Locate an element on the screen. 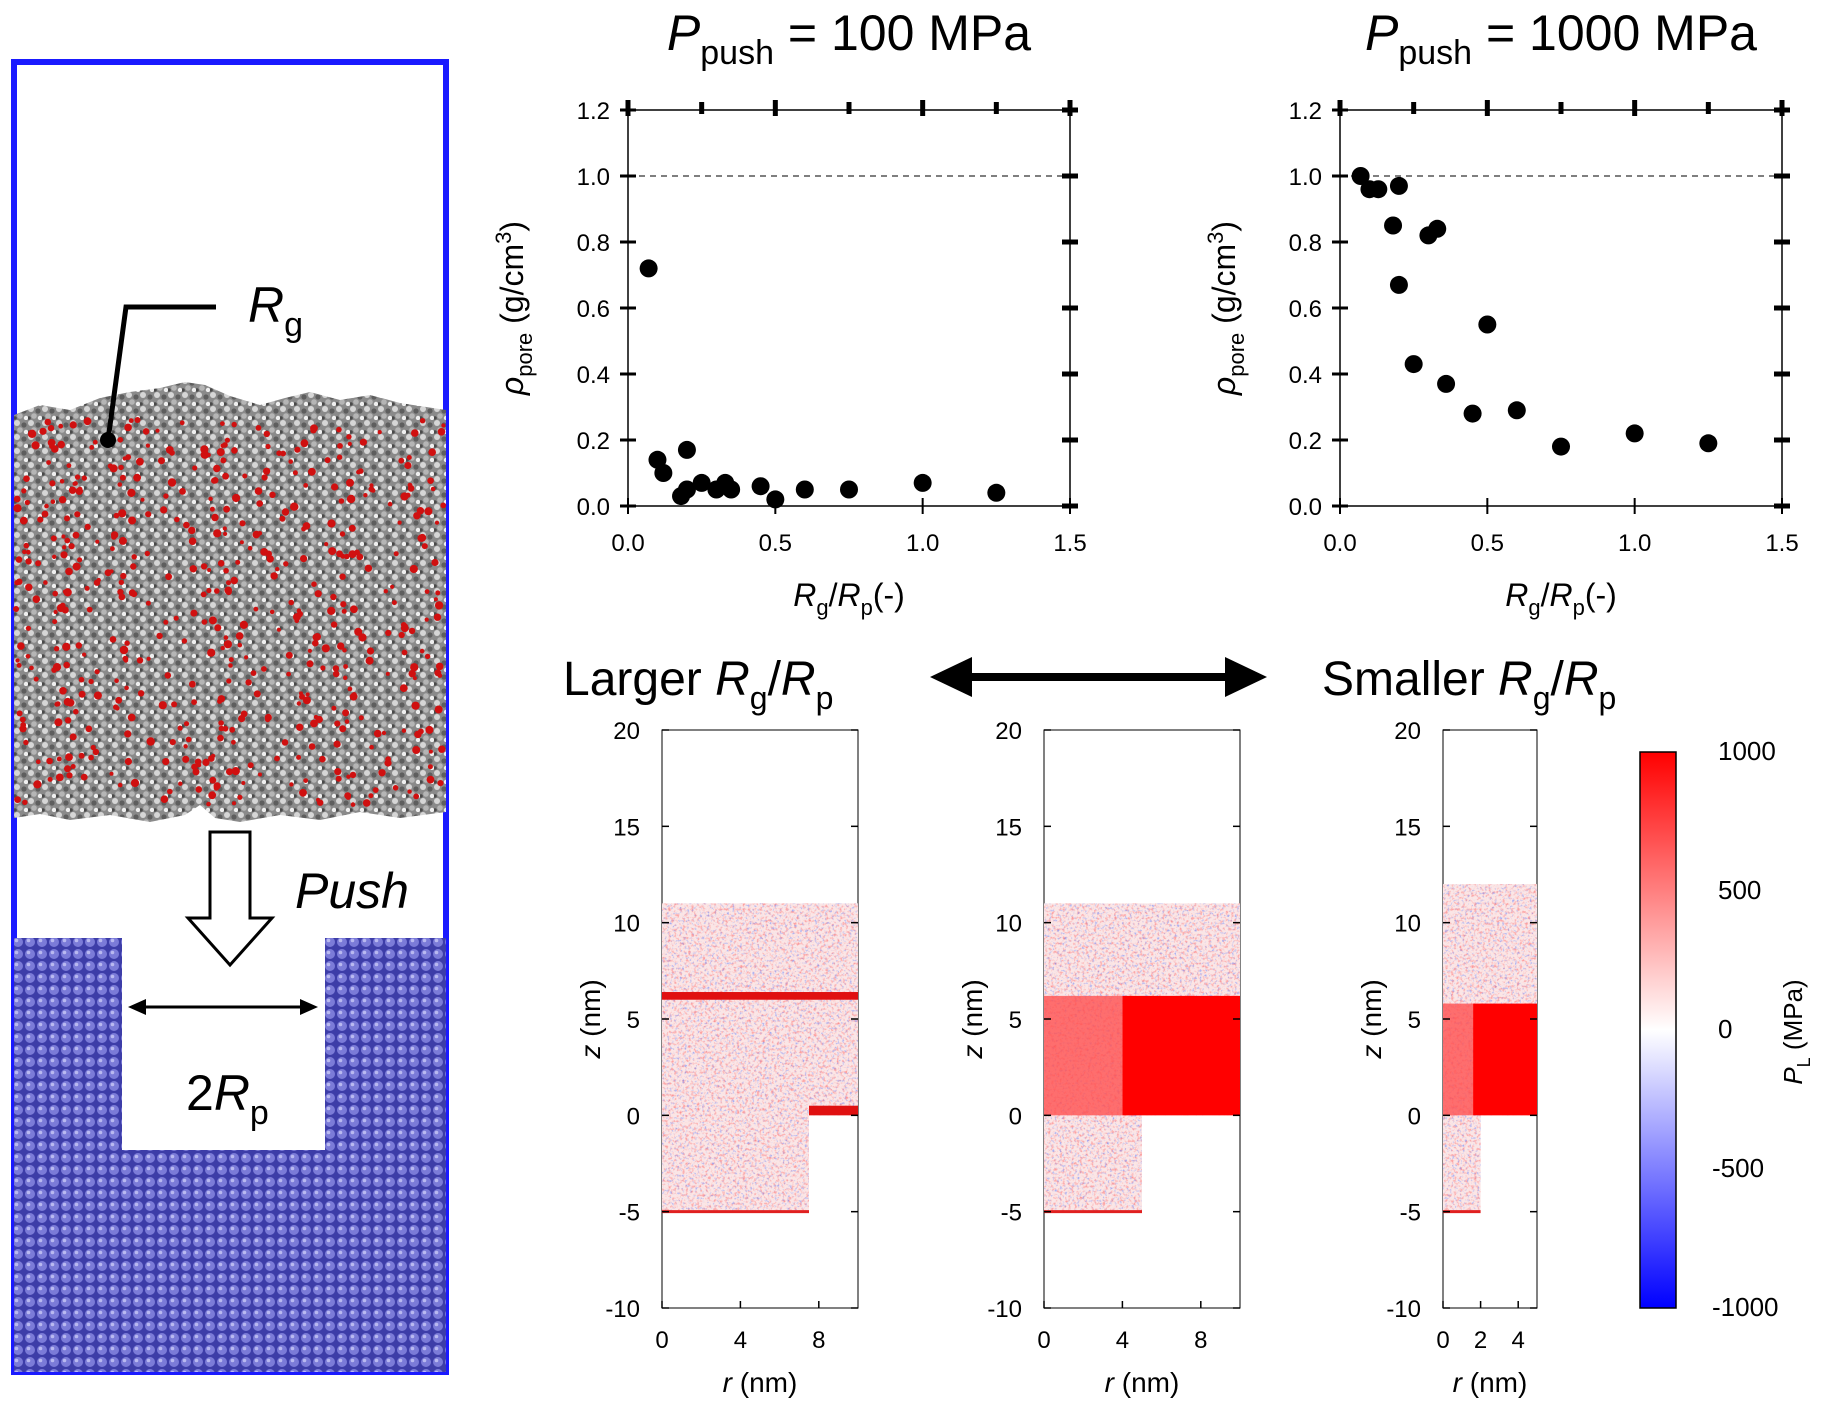  y-tick-label: 1.0 is located at coordinates (593, 177).